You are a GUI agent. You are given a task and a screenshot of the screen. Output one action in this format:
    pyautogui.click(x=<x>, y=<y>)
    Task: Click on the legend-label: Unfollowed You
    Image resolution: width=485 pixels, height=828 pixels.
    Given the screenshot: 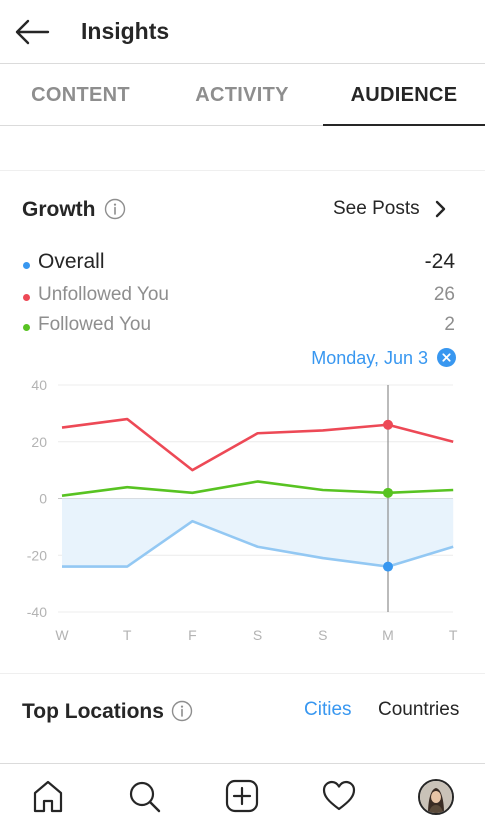 What is the action you would take?
    pyautogui.click(x=103, y=294)
    